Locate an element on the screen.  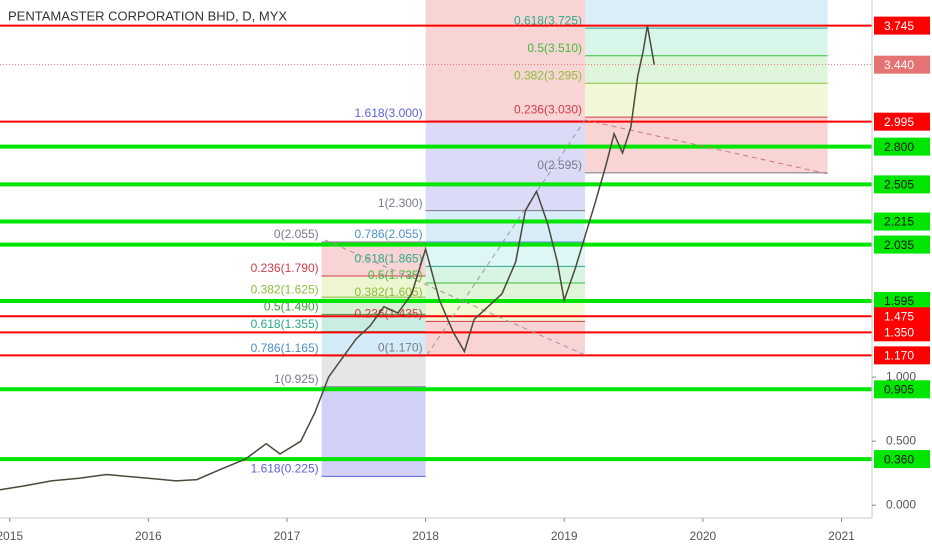
level-label: 0.360 is located at coordinates (899, 459).